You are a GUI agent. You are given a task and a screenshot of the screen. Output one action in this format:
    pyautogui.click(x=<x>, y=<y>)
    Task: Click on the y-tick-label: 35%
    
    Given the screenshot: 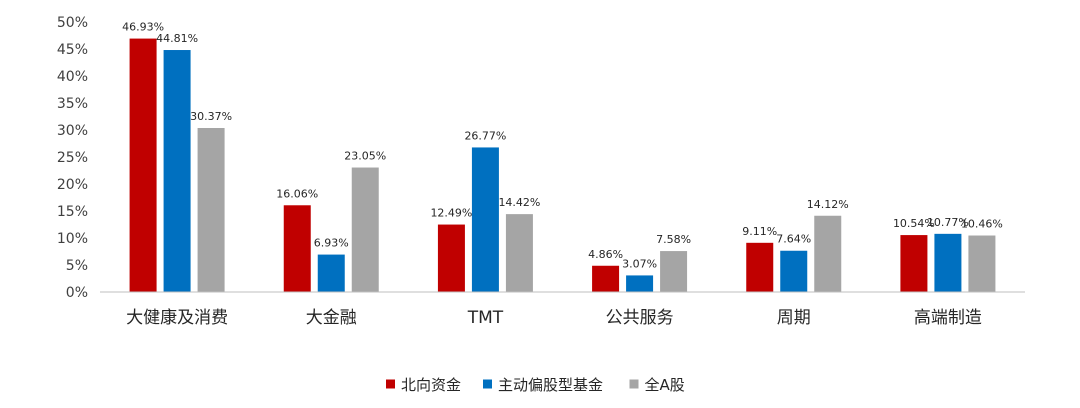 What is the action you would take?
    pyautogui.click(x=72, y=104)
    